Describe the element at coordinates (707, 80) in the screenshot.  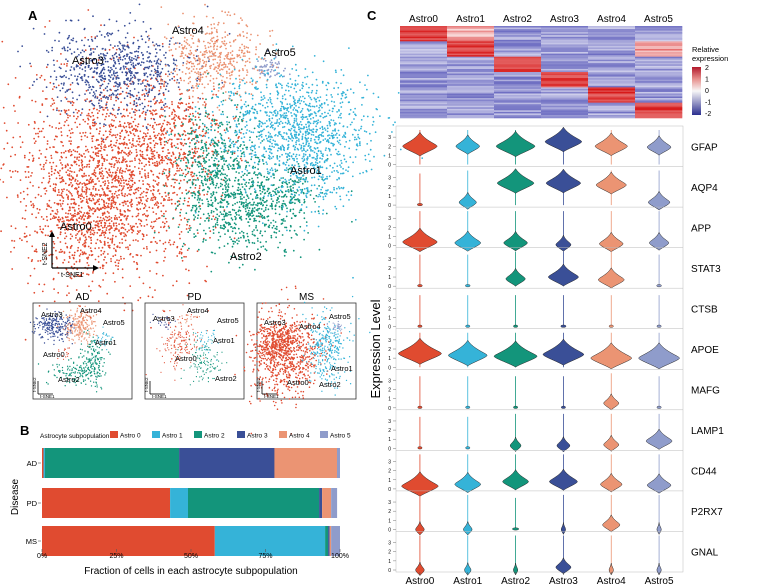
I see `heatmap-legend-tick-1: 1` at that location.